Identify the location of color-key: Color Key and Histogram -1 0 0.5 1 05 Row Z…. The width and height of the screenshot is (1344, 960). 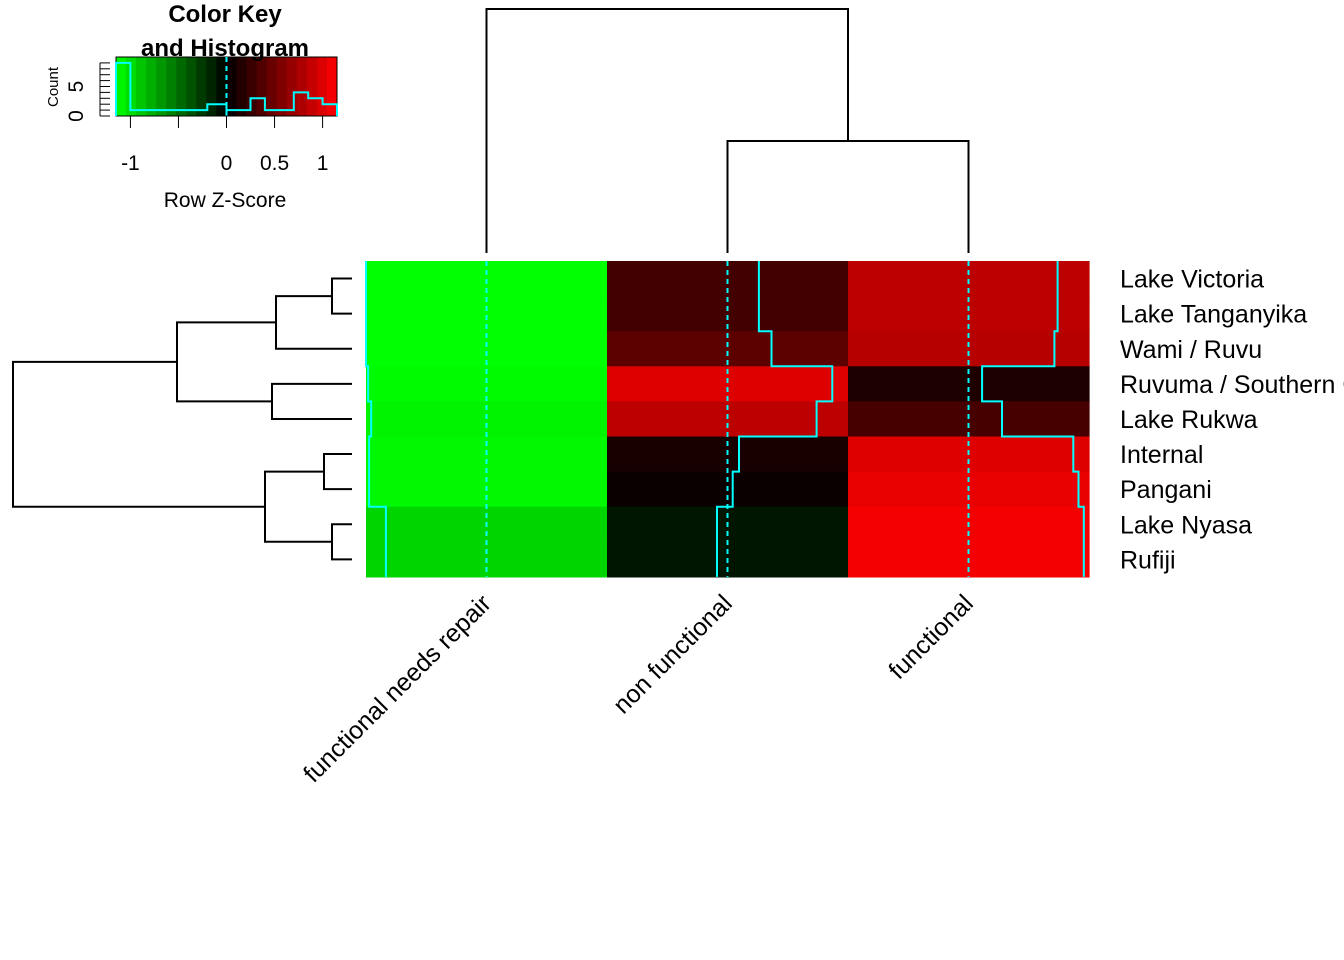
(191, 106).